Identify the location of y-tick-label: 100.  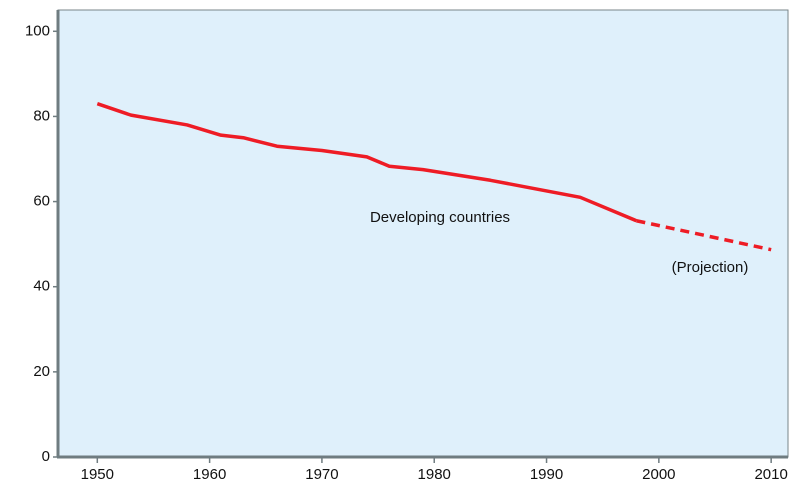
(37, 30).